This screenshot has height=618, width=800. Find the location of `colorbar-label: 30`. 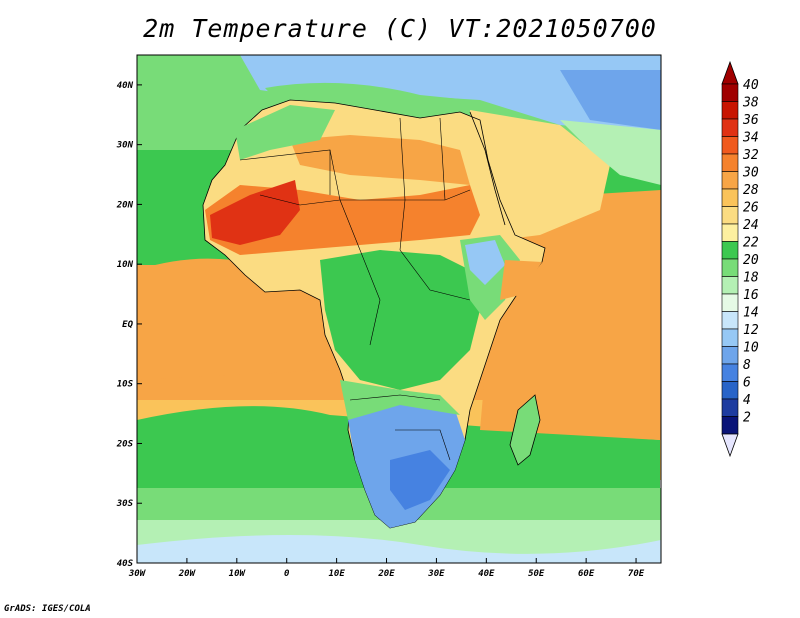

colorbar-label: 30 is located at coordinates (750, 173).